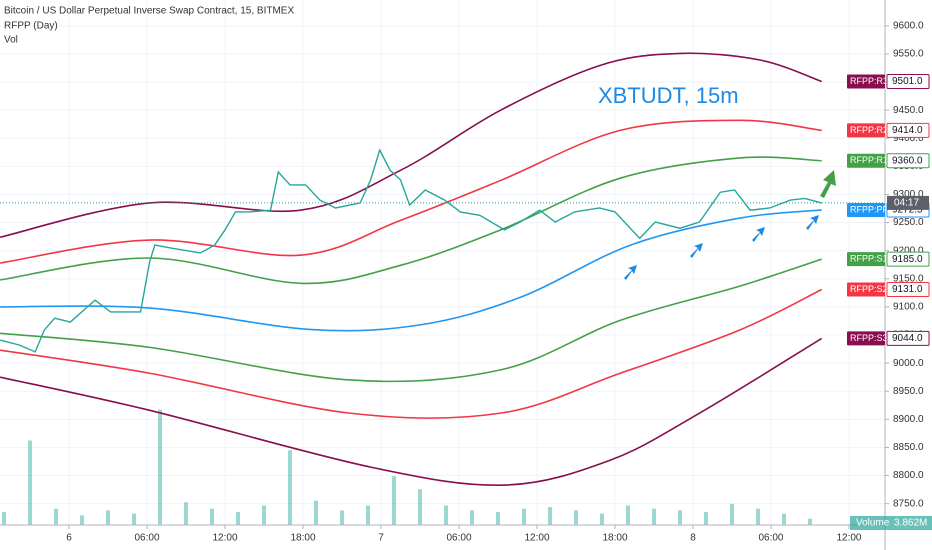 The height and width of the screenshot is (550, 932). I want to click on y-tick-label: 9550.0, so click(908, 54).